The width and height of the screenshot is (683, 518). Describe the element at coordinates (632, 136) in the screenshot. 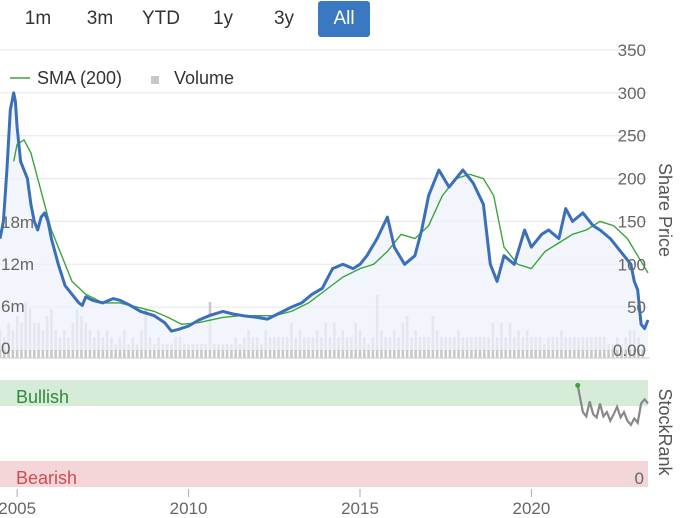

I see `price-tick-label: 250` at that location.